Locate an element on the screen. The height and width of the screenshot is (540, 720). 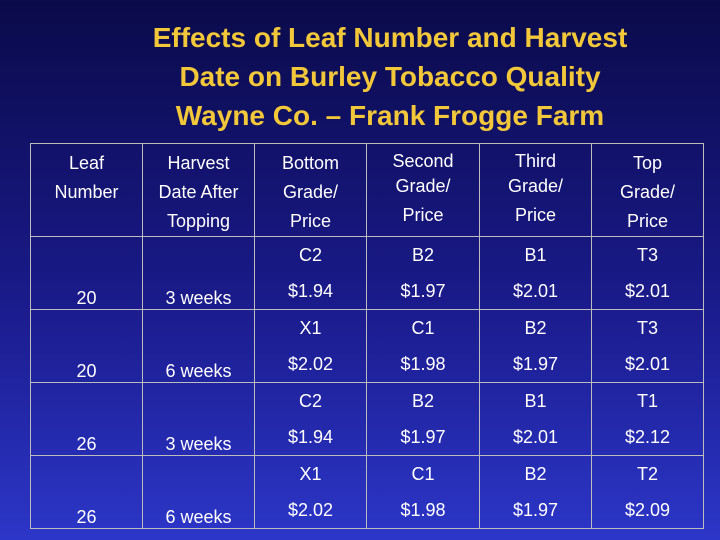
header-text: Top is located at coordinates (647, 163).